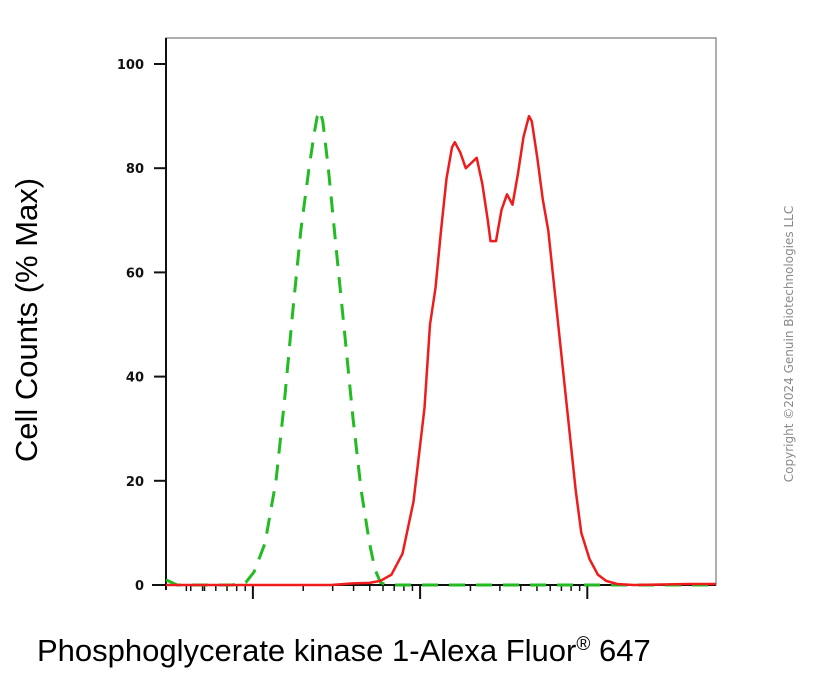 The height and width of the screenshot is (690, 831). Describe the element at coordinates (620, 650) in the screenshot. I see `x-axis-label-tail: 647` at that location.